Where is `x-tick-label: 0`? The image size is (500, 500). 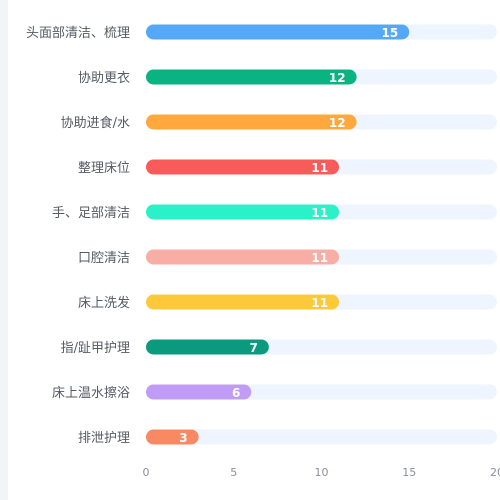
x-tick-label: 0 is located at coordinates (146, 472).